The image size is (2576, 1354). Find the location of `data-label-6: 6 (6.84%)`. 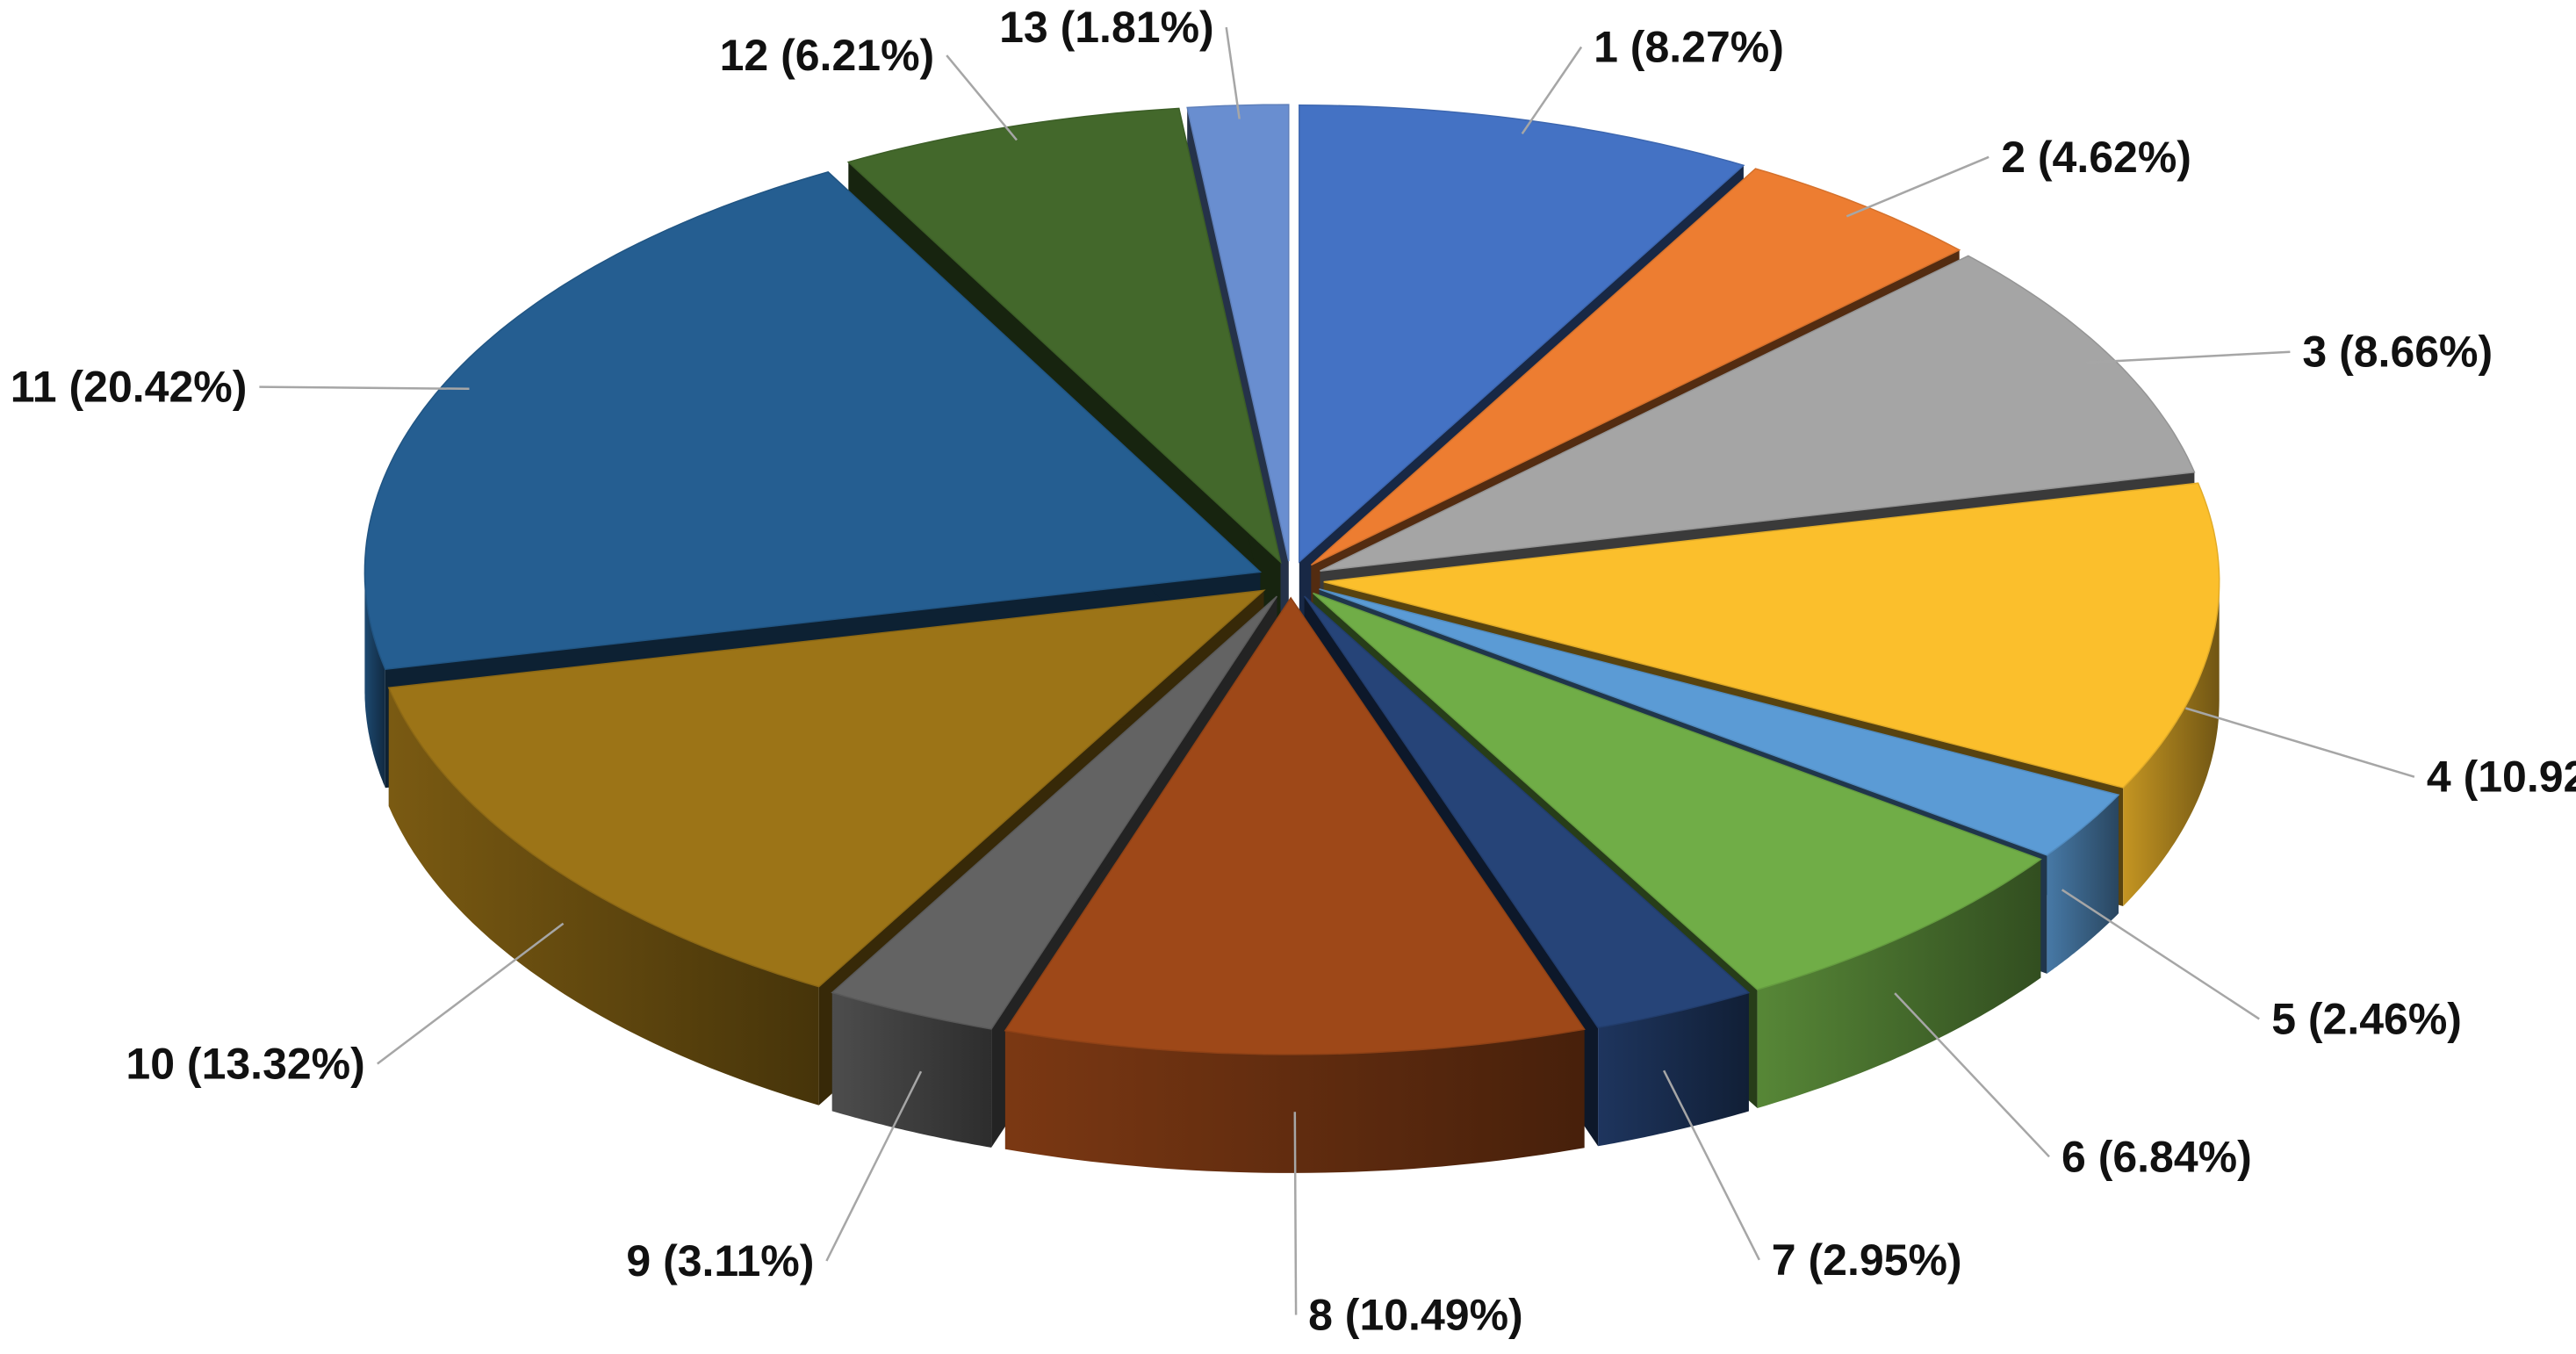

data-label-6: 6 (6.84%) is located at coordinates (2157, 1156).